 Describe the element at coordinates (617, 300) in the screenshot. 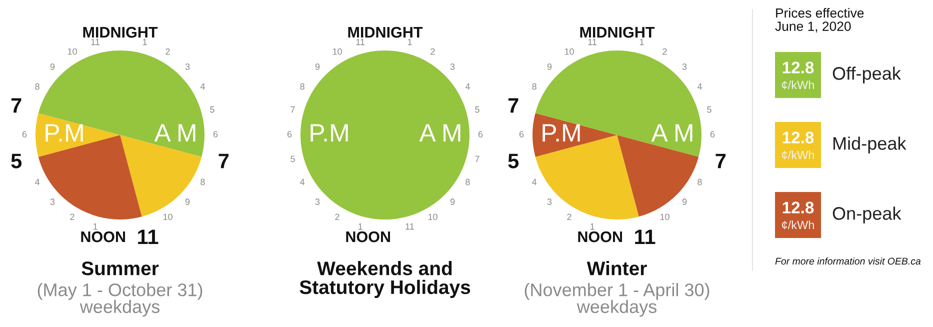

I see `text: (November 1 - April 30) weekdays` at that location.